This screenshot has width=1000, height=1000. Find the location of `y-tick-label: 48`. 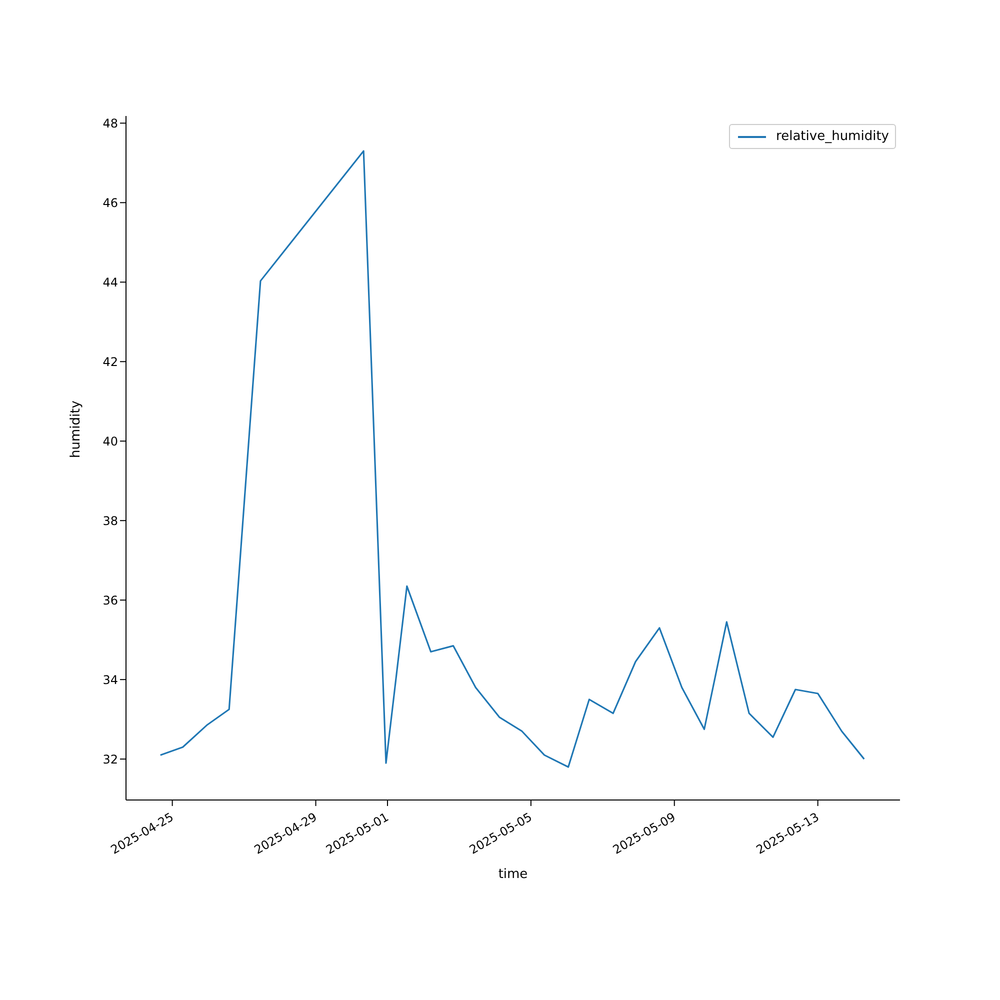

y-tick-label: 48 is located at coordinates (110, 123).